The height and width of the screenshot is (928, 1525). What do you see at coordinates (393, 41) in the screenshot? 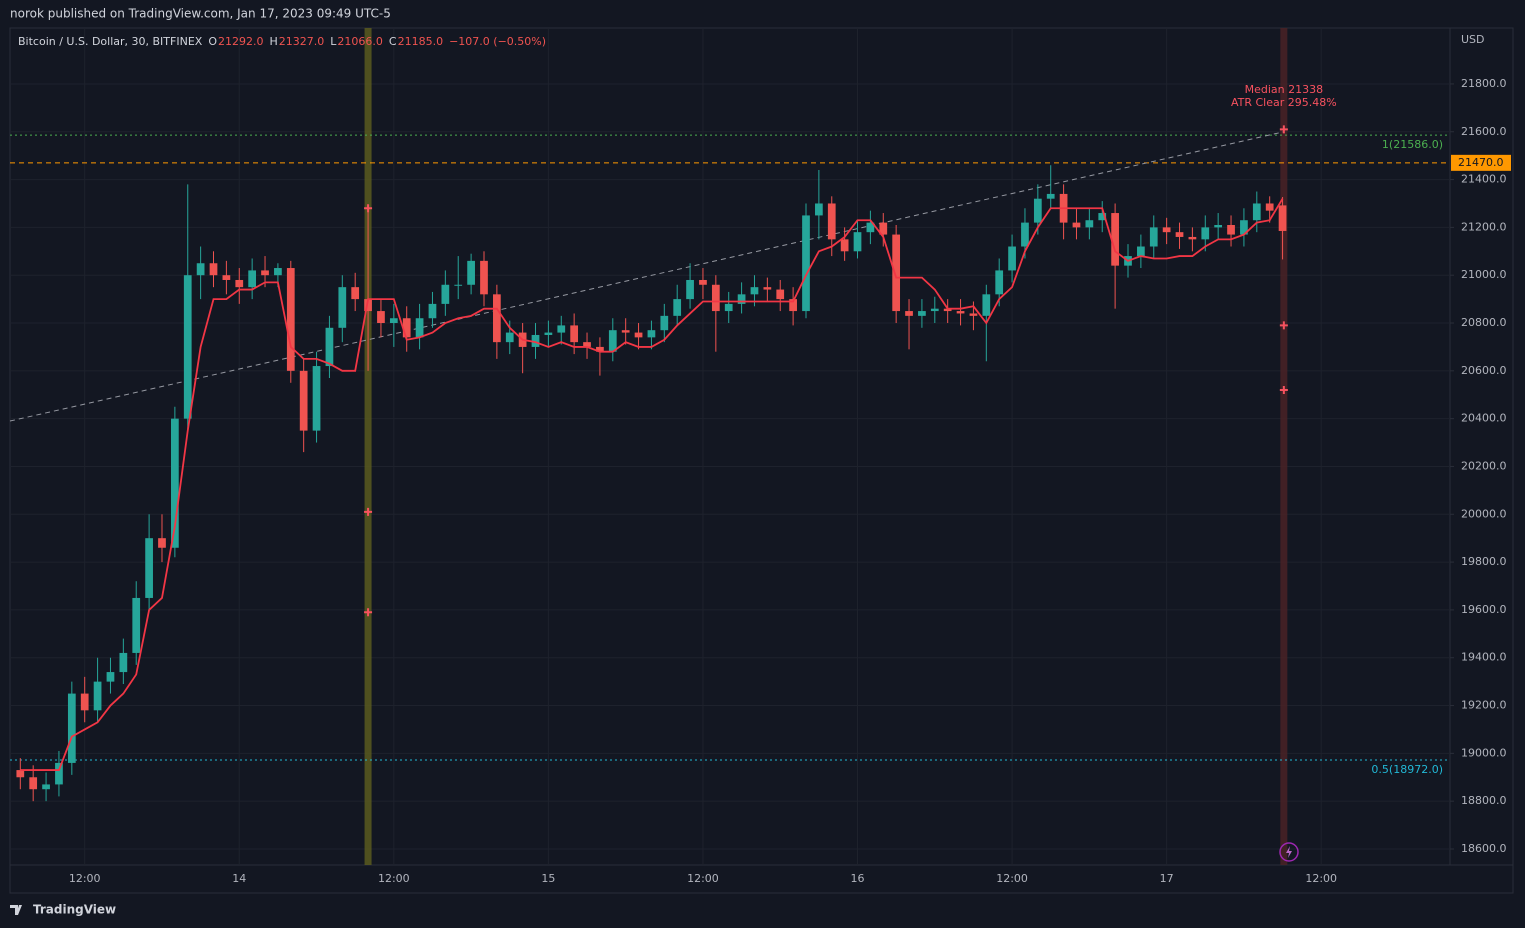
I see `legend-key: C` at bounding box center [393, 41].